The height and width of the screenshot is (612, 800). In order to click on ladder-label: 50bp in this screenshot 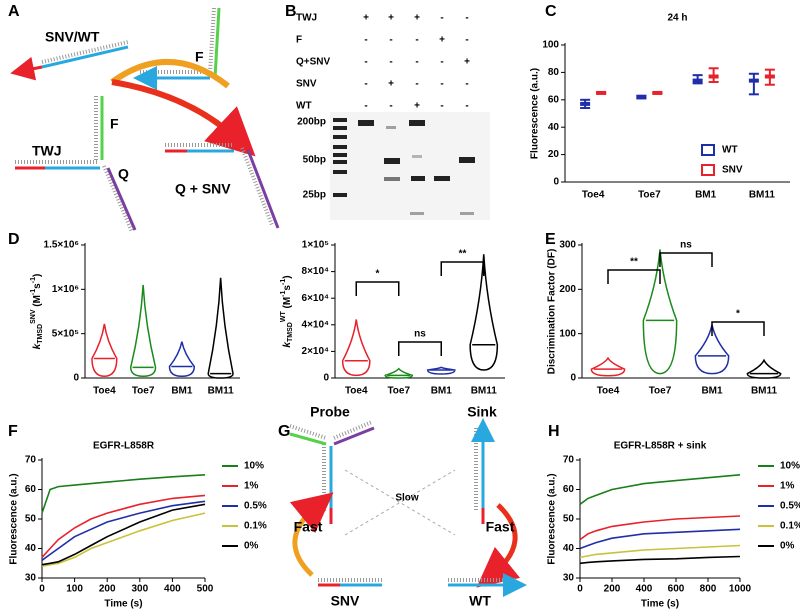, I will do `click(314, 160)`.